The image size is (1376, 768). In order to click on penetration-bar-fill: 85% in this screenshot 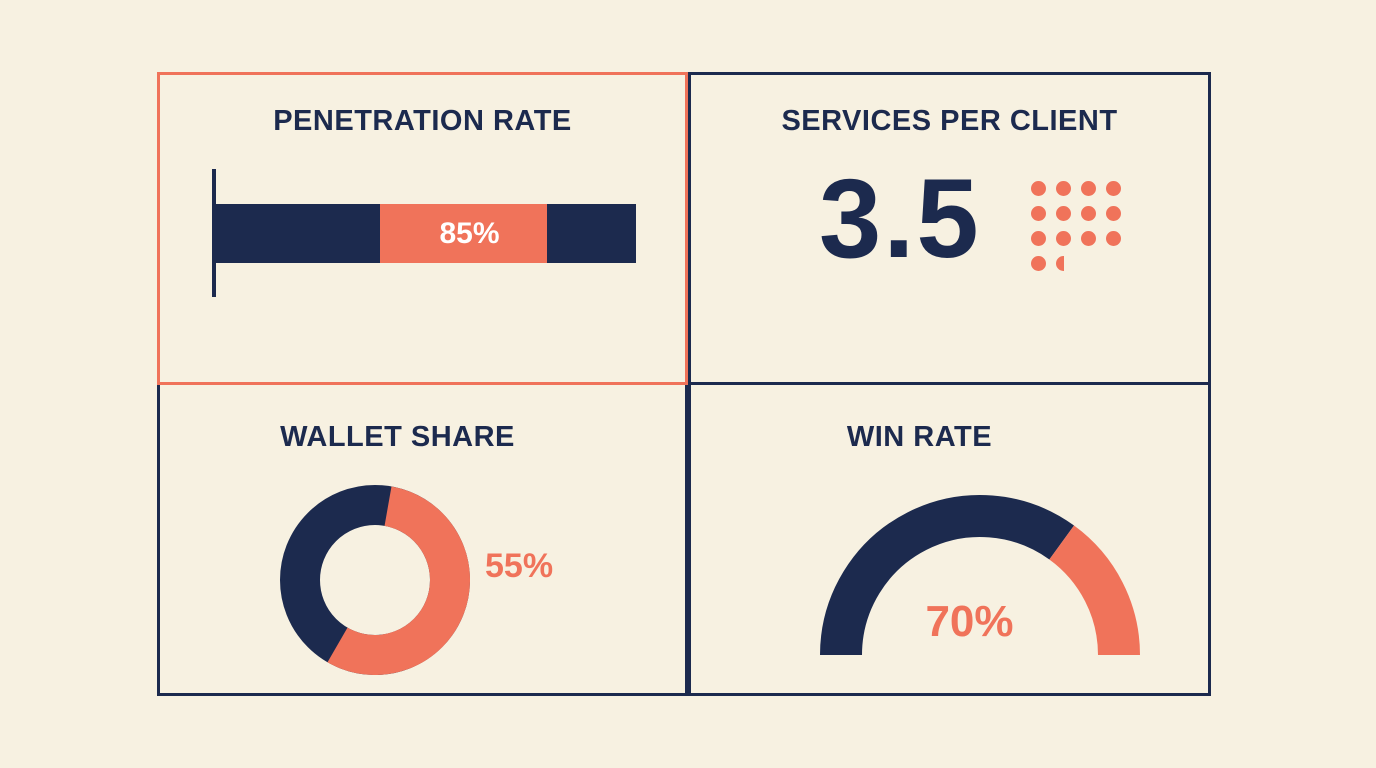, I will do `click(463, 233)`.